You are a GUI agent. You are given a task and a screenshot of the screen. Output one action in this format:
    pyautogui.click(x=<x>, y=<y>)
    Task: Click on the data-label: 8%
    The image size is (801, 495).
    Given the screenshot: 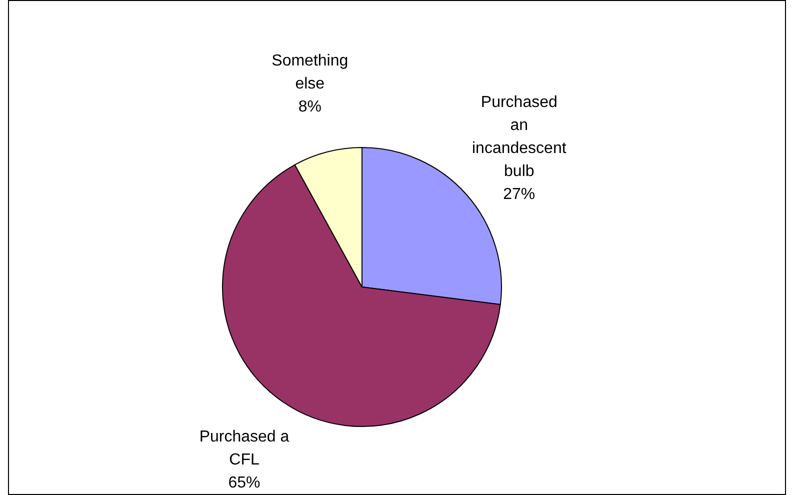 What is the action you would take?
    pyautogui.click(x=310, y=107)
    